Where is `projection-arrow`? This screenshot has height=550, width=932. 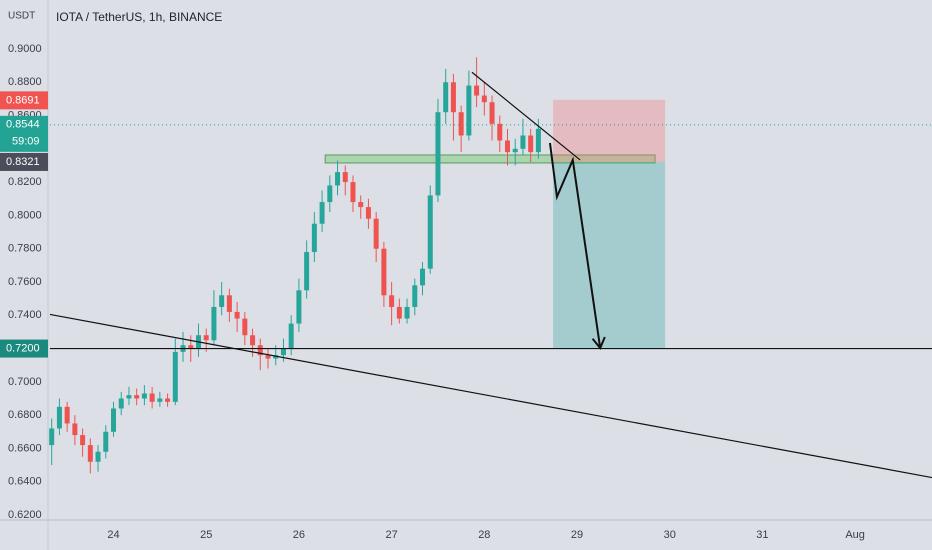 projection-arrow is located at coordinates (575, 245).